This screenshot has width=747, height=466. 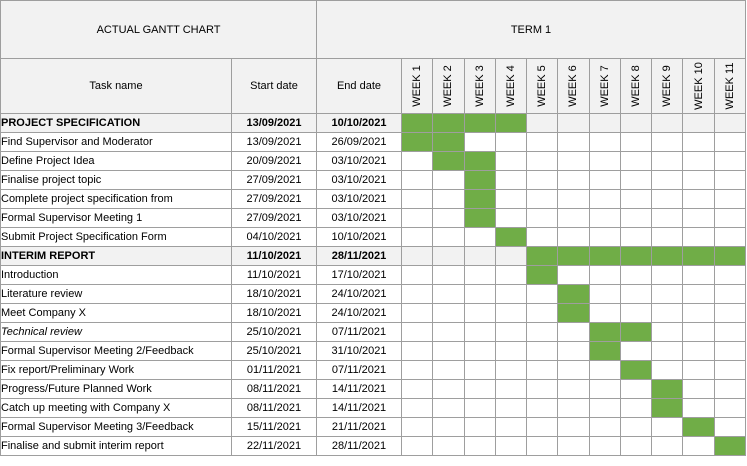 I want to click on header-row-top: ACTUAL GANTT CHART TERM 1, so click(x=373, y=29).